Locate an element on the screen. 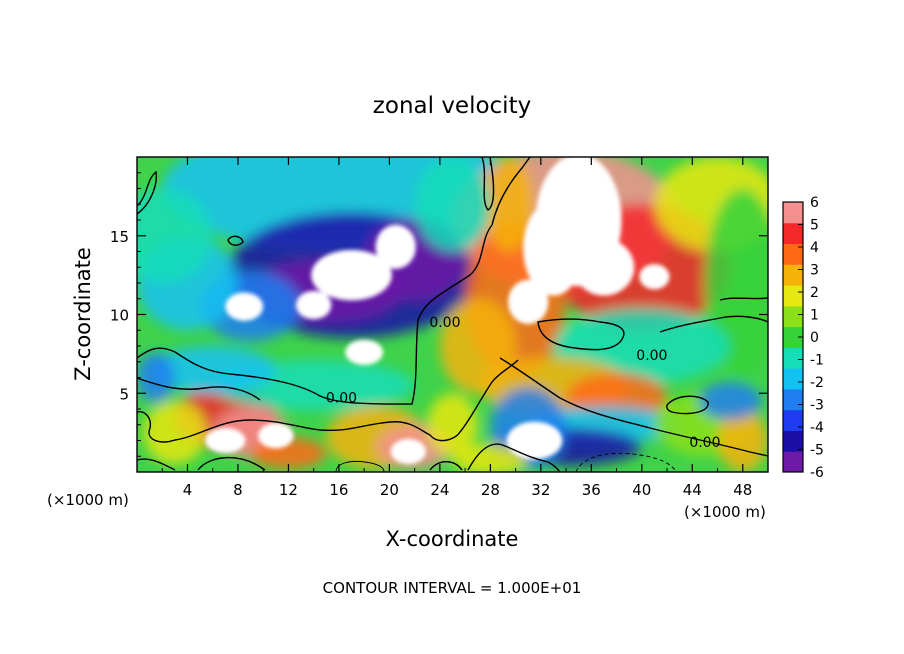  x-tick-label: 36 is located at coordinates (591, 490).